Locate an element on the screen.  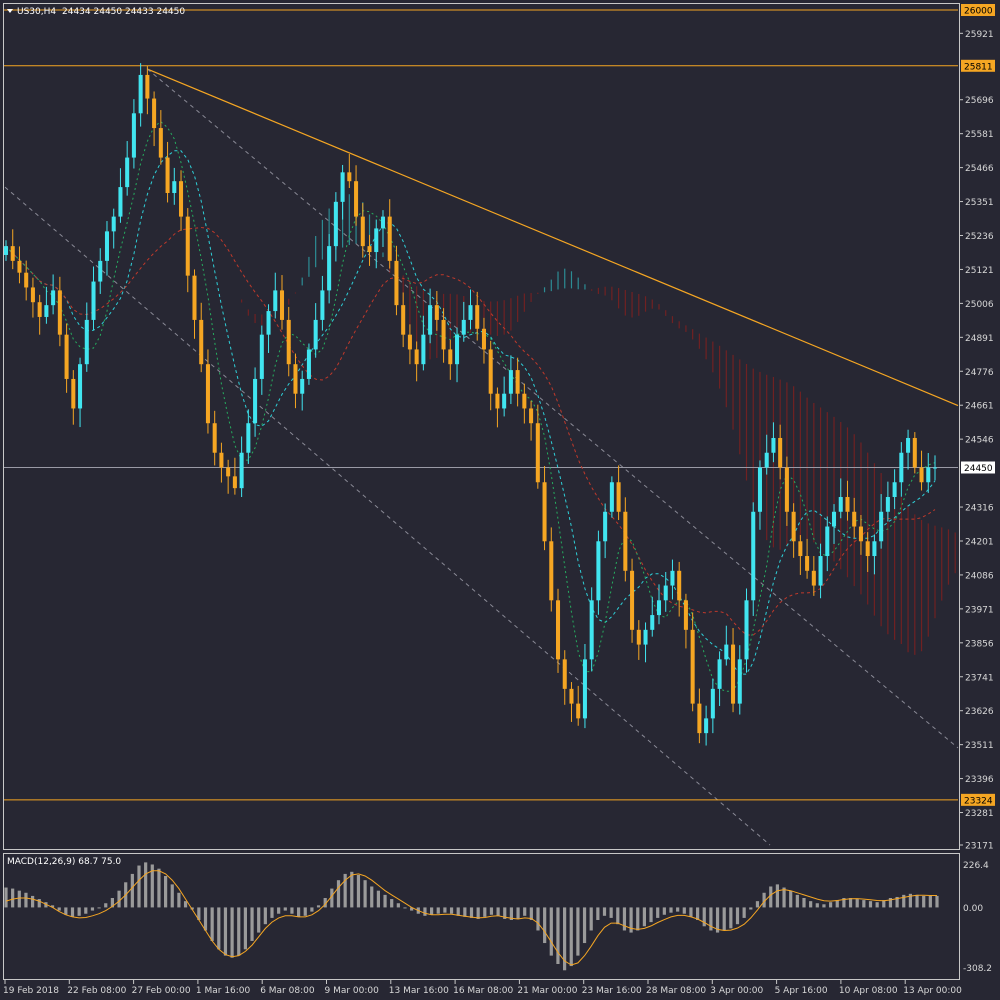
symbol-label: US30,H4 is located at coordinates (36, 12).